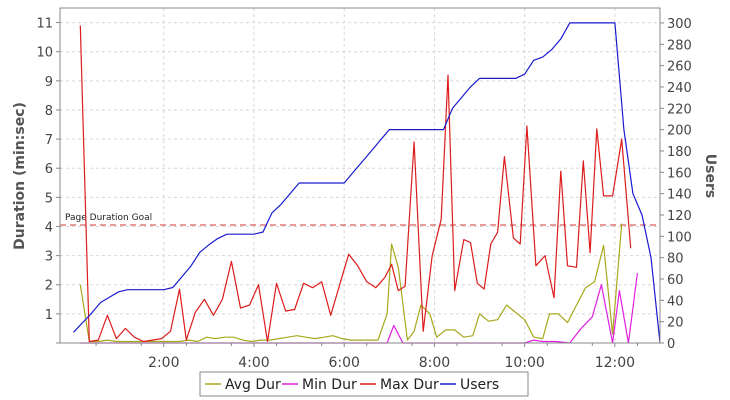  I want to click on right-tick-label: 40, so click(675, 301).